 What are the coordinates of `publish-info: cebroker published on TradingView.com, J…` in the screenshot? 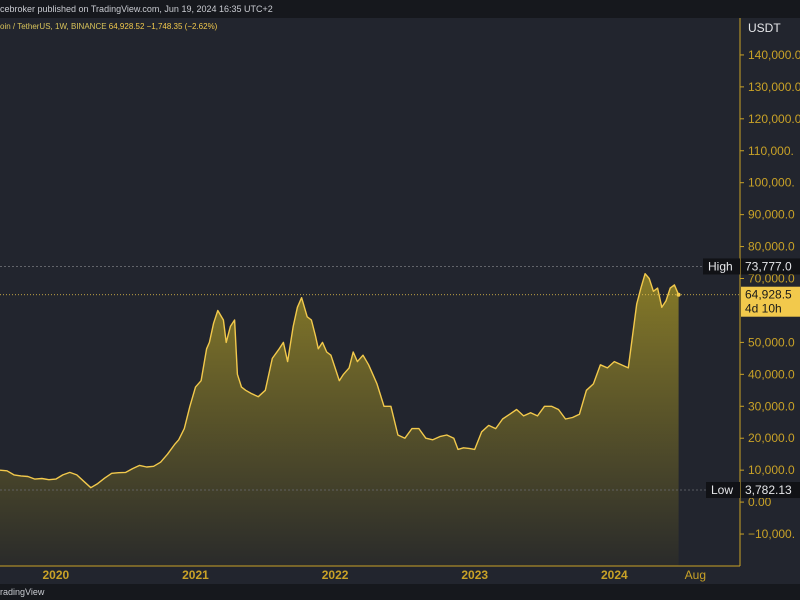 It's located at (136, 9).